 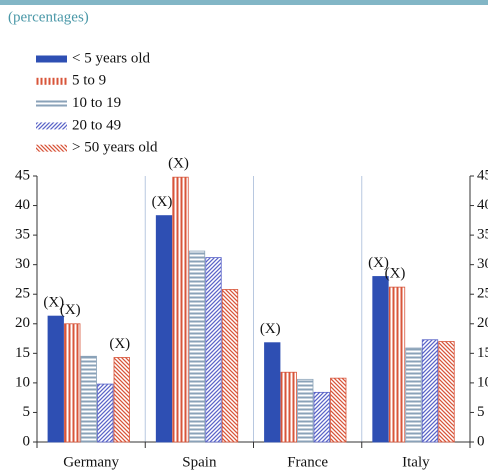 What do you see at coordinates (416, 462) in the screenshot?
I see `x-tick-label: Italy` at bounding box center [416, 462].